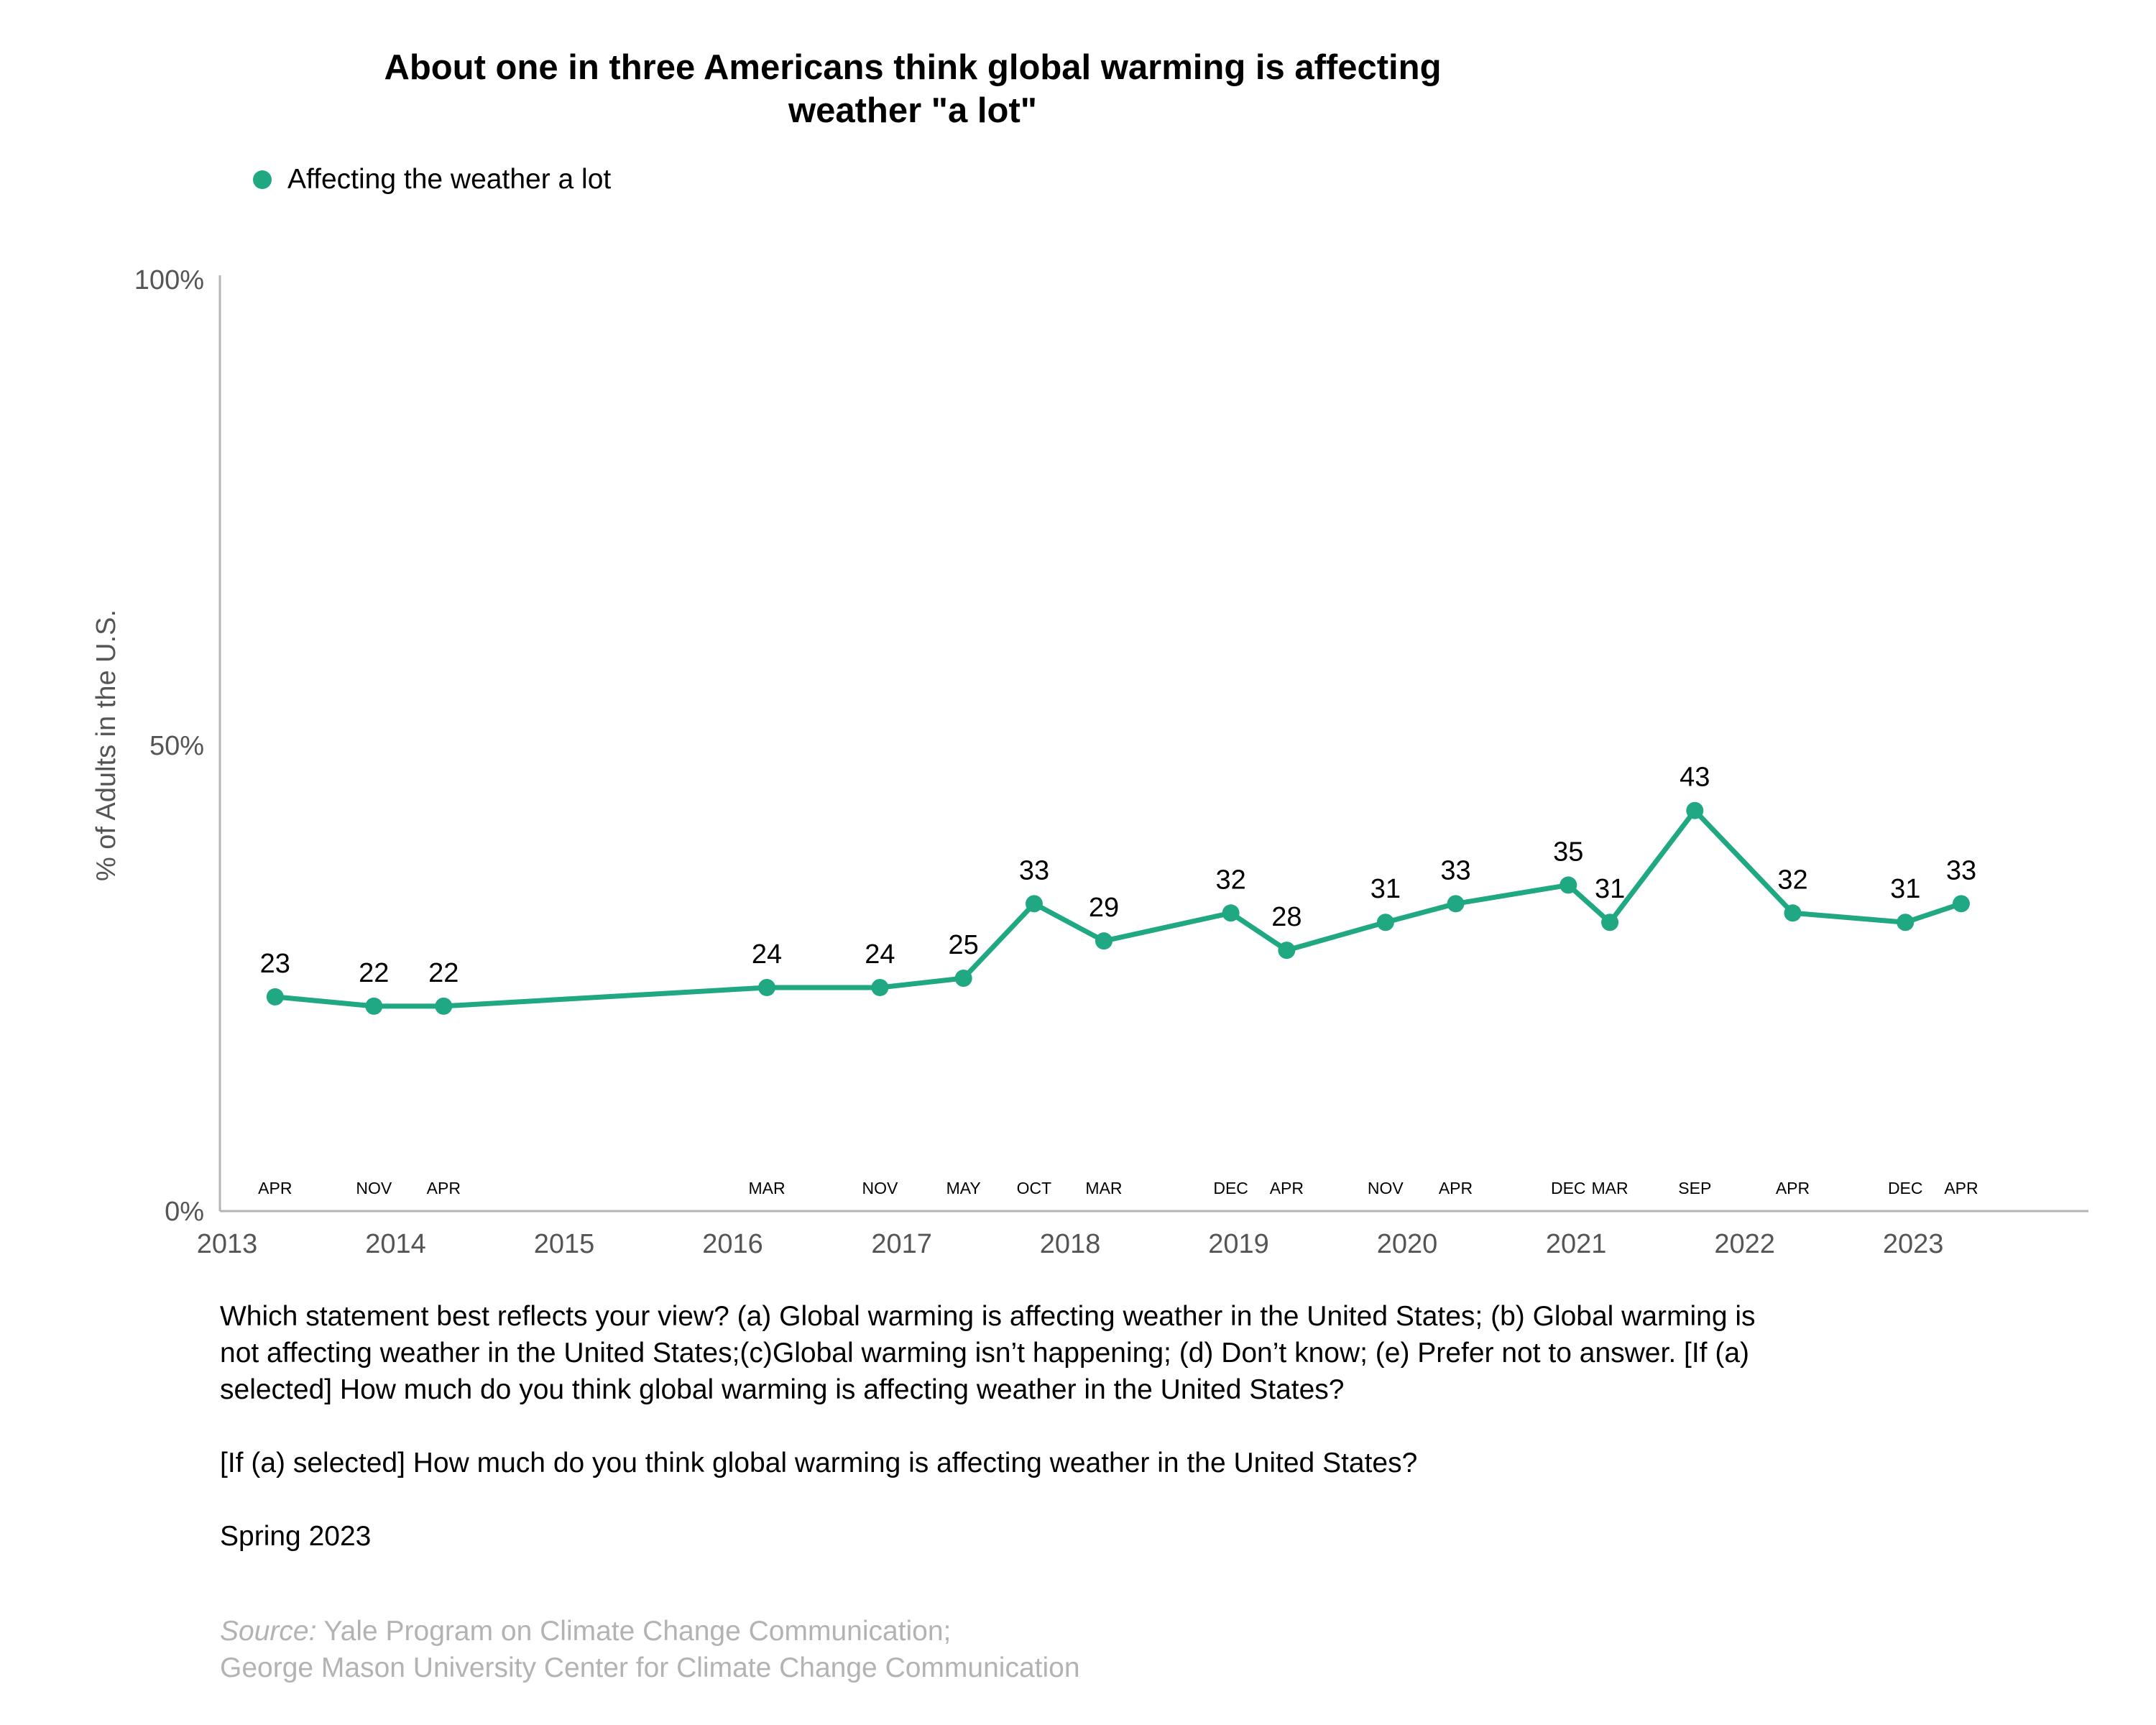  I want to click on data-label: 23, so click(275, 964).